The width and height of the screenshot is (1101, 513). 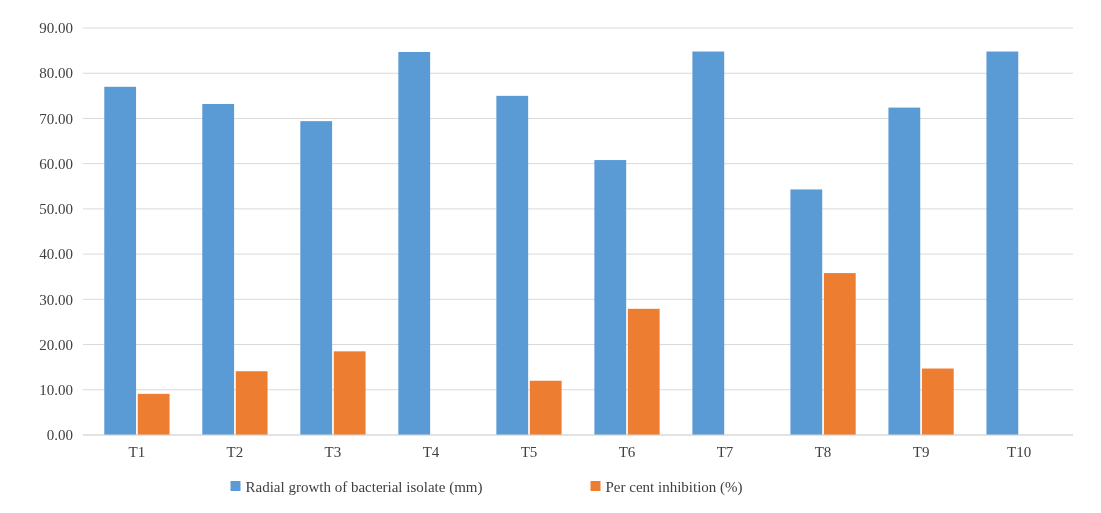 What do you see at coordinates (59, 435) in the screenshot?
I see `y-tick-label: 0.00` at bounding box center [59, 435].